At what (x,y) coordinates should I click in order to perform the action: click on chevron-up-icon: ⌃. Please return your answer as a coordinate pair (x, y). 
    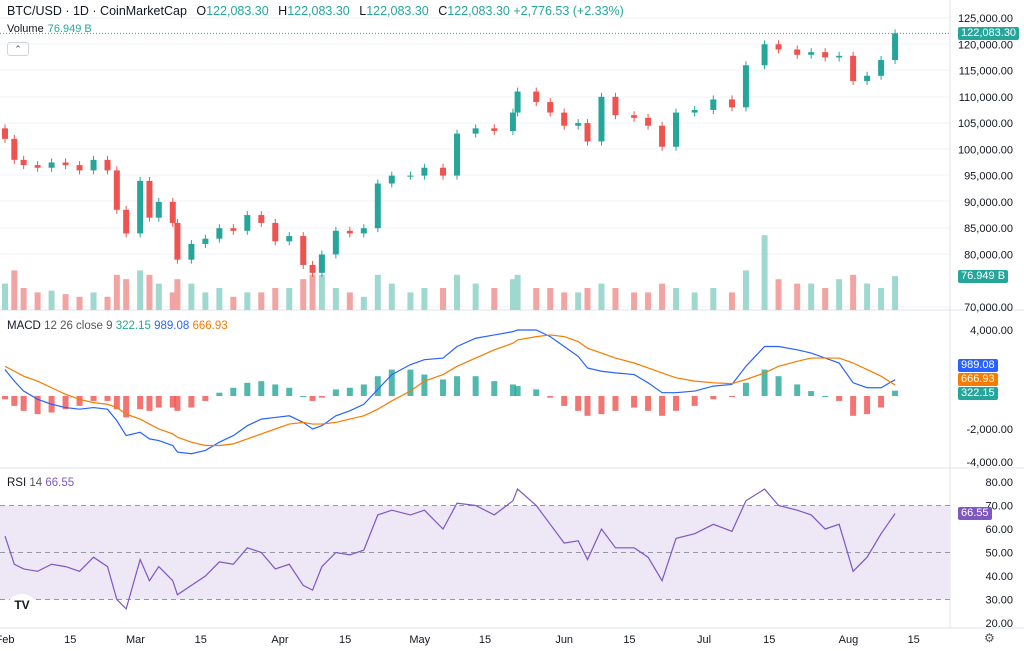
    Looking at the image, I should click on (18, 49).